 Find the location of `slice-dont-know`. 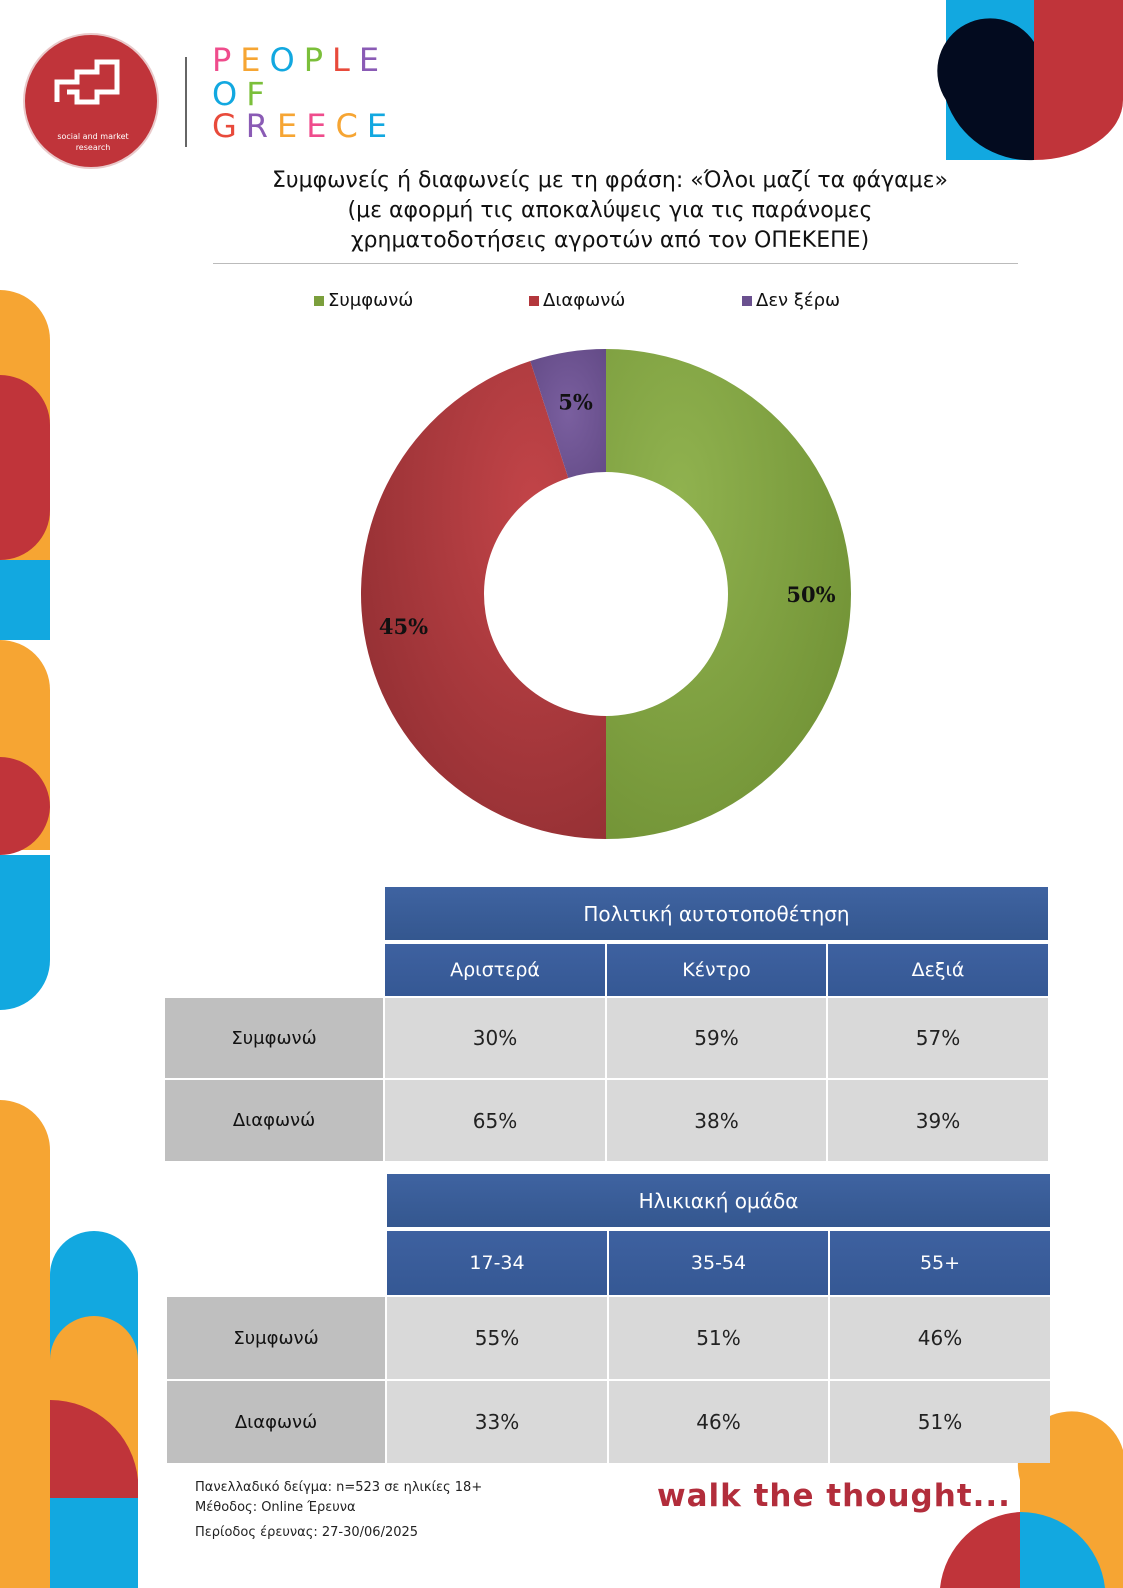

slice-dont-know is located at coordinates (568, 413).